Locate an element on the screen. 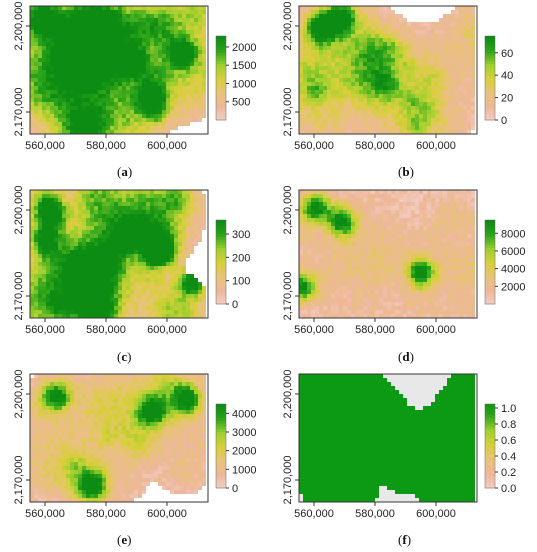  raster-d is located at coordinates (387, 254).